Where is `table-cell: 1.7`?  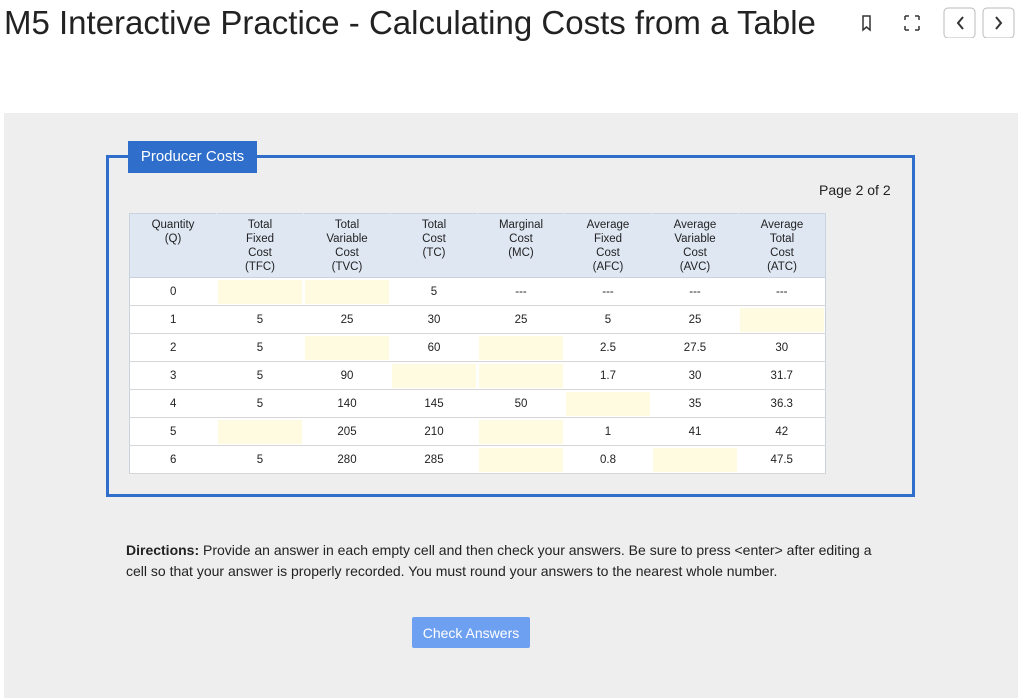 table-cell: 1.7 is located at coordinates (608, 375).